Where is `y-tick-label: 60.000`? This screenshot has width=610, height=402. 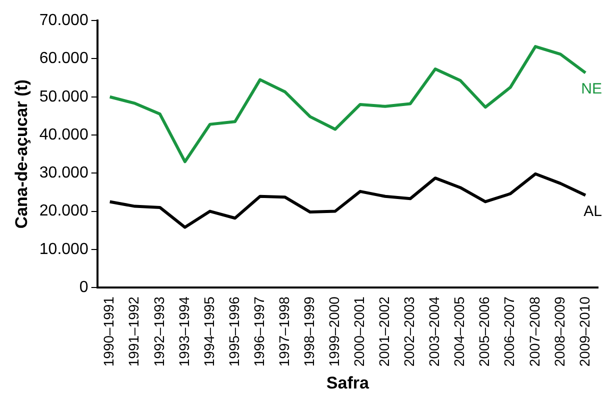 y-tick-label: 60.000 is located at coordinates (63, 59).